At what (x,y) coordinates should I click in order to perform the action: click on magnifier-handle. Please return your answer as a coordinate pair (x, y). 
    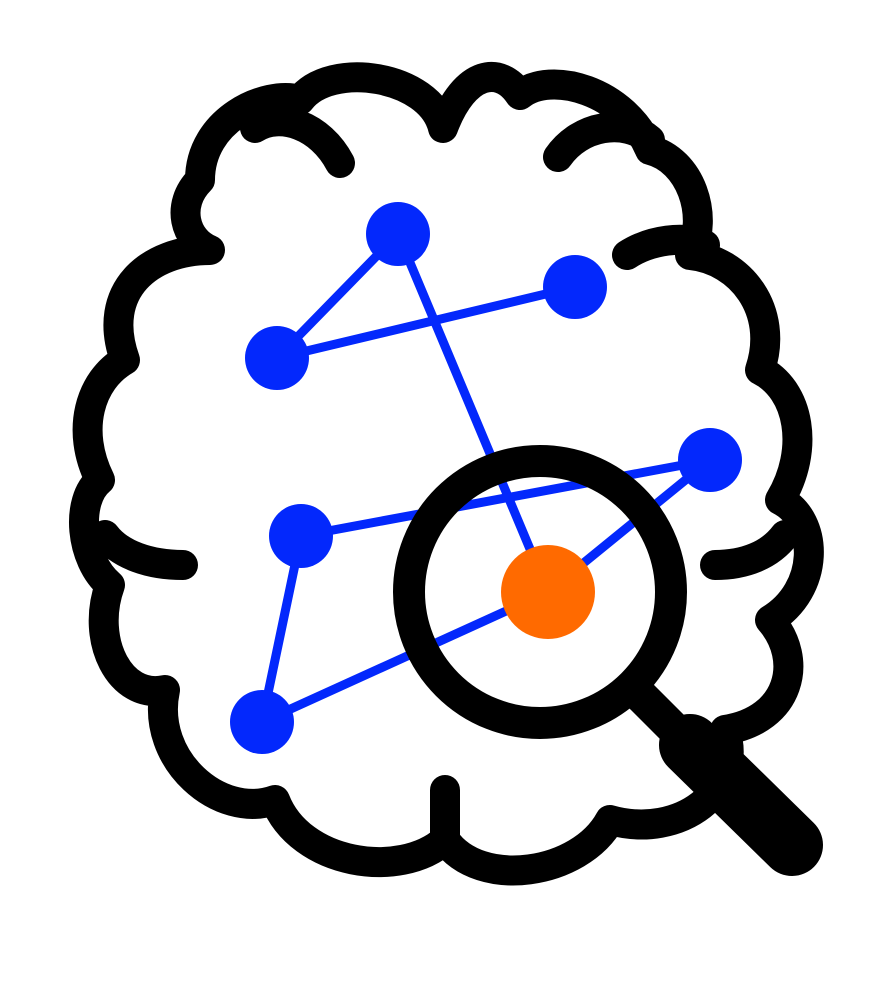
    Looking at the image, I should click on (741, 795).